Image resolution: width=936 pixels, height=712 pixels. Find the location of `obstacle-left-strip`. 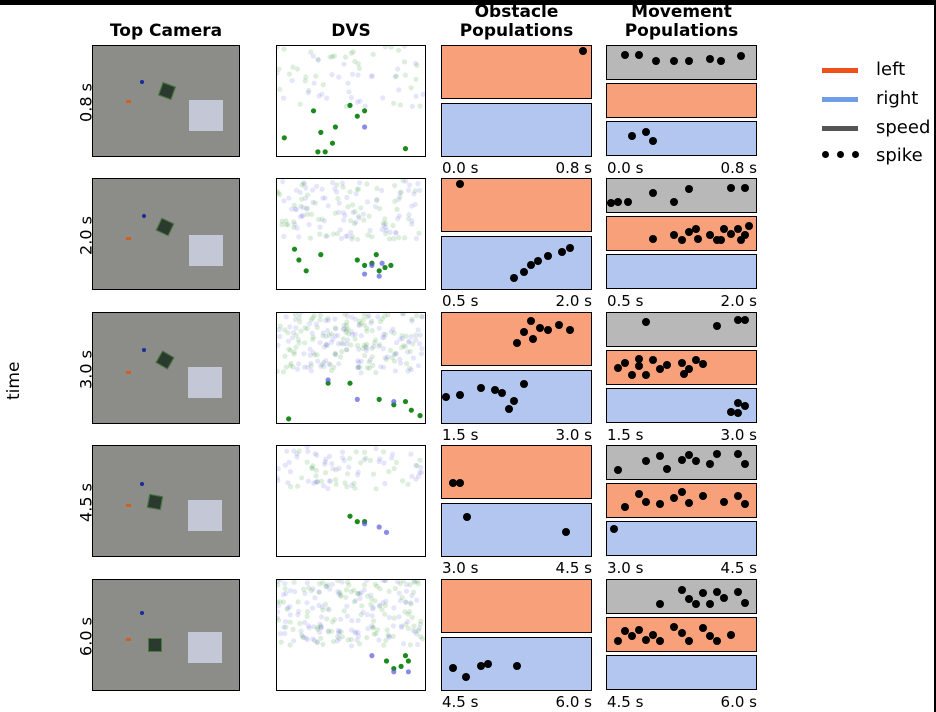

obstacle-left-strip is located at coordinates (516, 72).